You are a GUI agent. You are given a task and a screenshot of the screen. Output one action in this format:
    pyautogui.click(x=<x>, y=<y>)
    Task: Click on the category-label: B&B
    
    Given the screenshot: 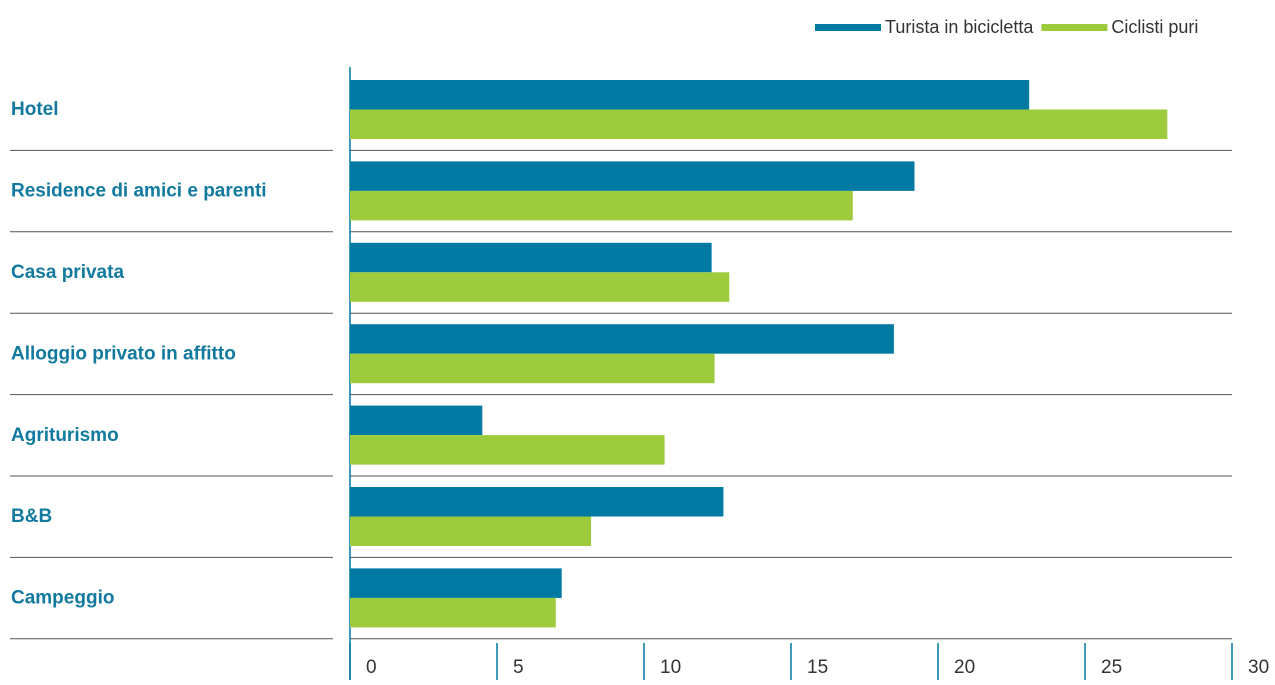 What is the action you would take?
    pyautogui.click(x=31, y=516)
    